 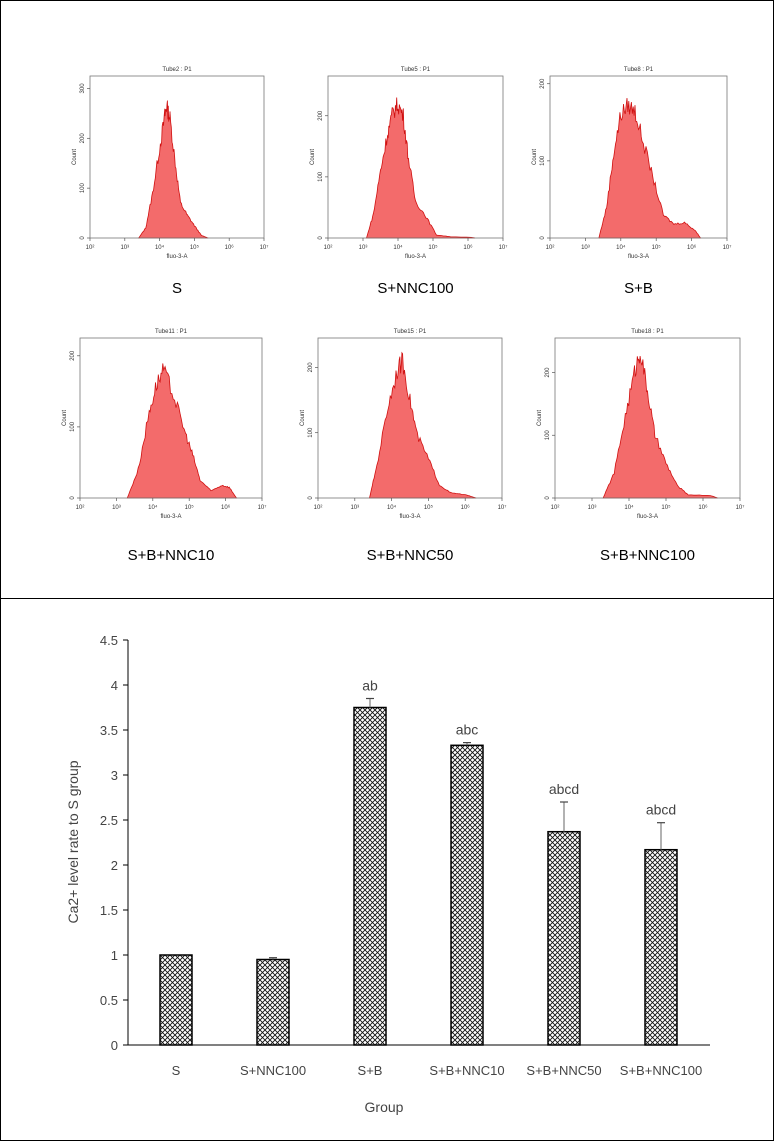 What do you see at coordinates (647, 332) in the screenshot?
I see `histogram-title: Tube18 : P1` at bounding box center [647, 332].